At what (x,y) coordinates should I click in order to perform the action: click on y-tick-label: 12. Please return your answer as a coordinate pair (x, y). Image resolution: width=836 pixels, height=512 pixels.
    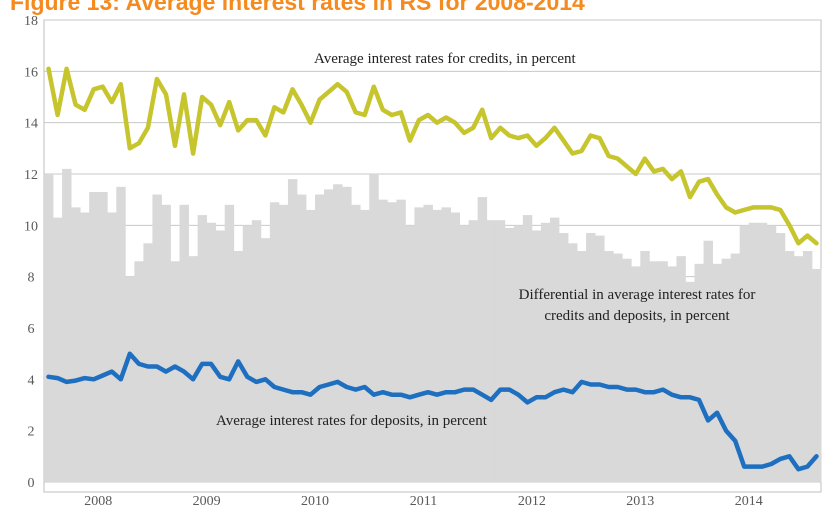
    Looking at the image, I should click on (31, 175).